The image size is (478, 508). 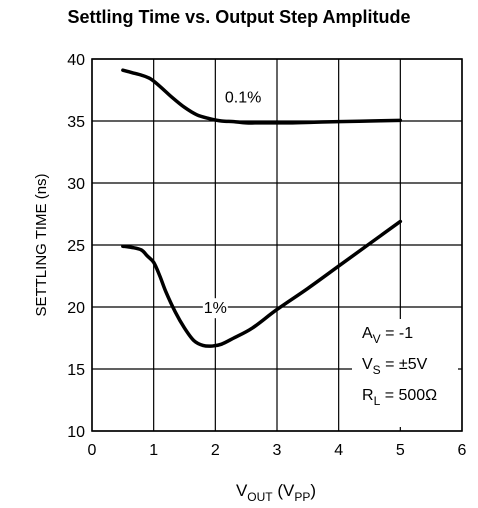 I want to click on conditions-box-bg, so click(x=405, y=373).